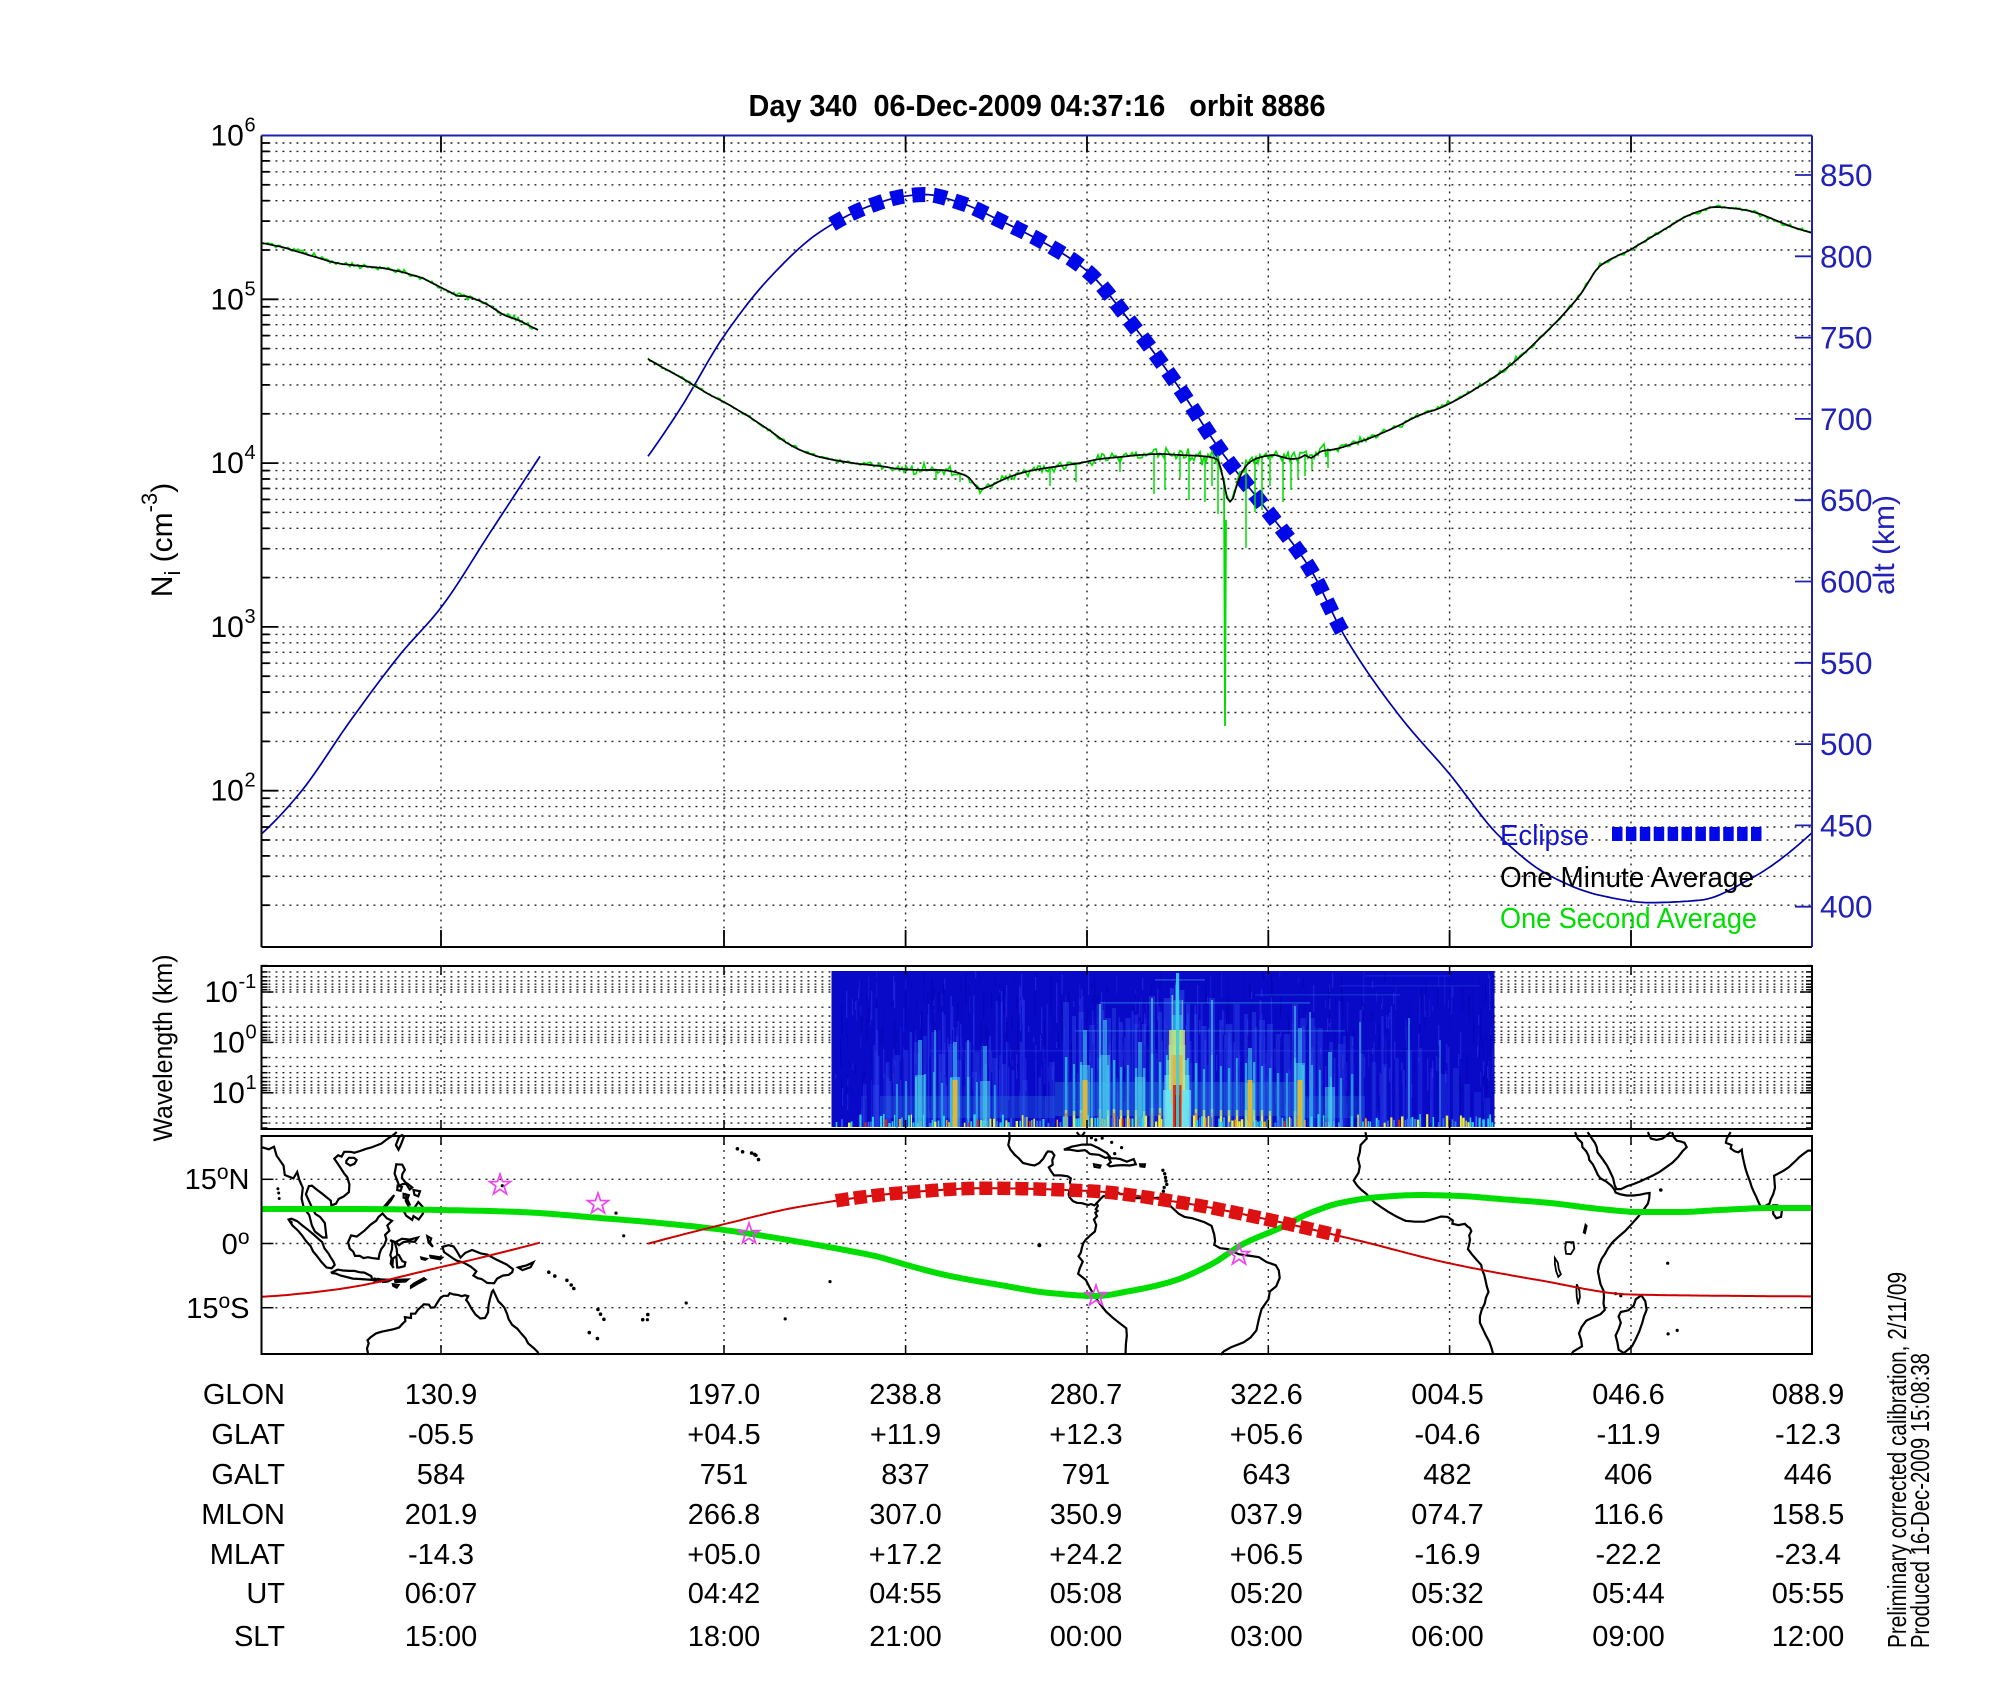 This screenshot has width=2000, height=1700. What do you see at coordinates (441, 1555) in the screenshot?
I see `svg-text: -14.3` at bounding box center [441, 1555].